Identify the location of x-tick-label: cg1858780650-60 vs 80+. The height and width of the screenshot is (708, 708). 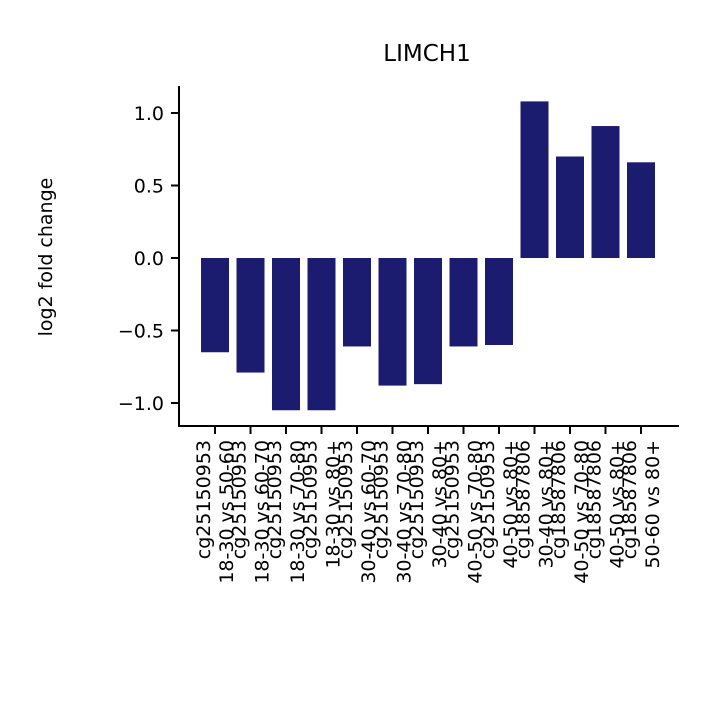
(641, 504).